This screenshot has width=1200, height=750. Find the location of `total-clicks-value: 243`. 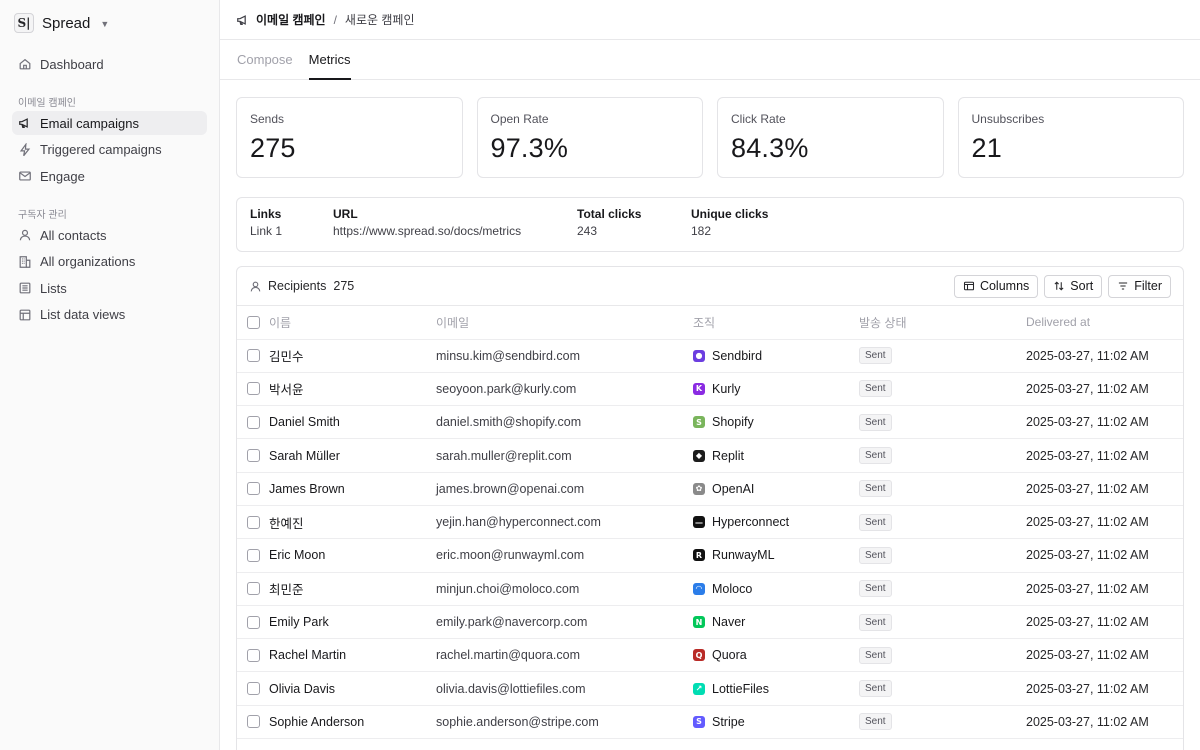

total-clicks-value: 243 is located at coordinates (587, 231).